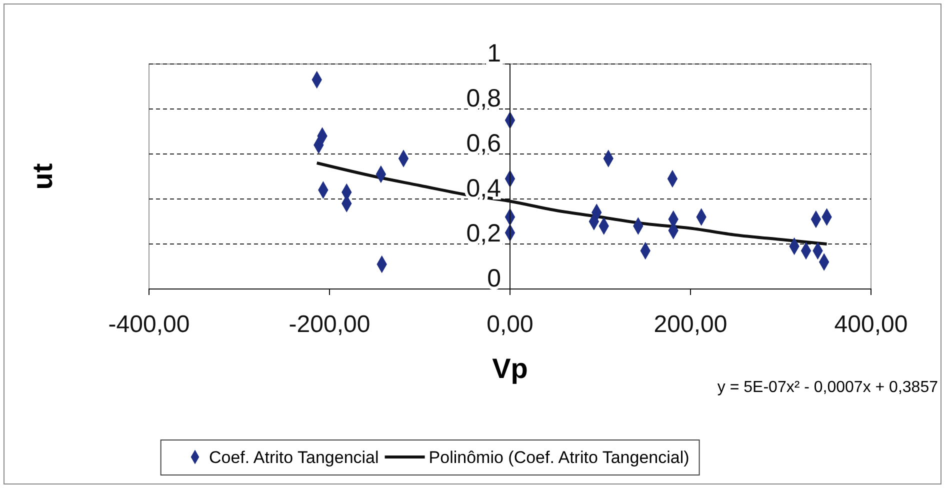 This screenshot has width=945, height=489. What do you see at coordinates (691, 324) in the screenshot?
I see `x-tick-label: 200,00` at bounding box center [691, 324].